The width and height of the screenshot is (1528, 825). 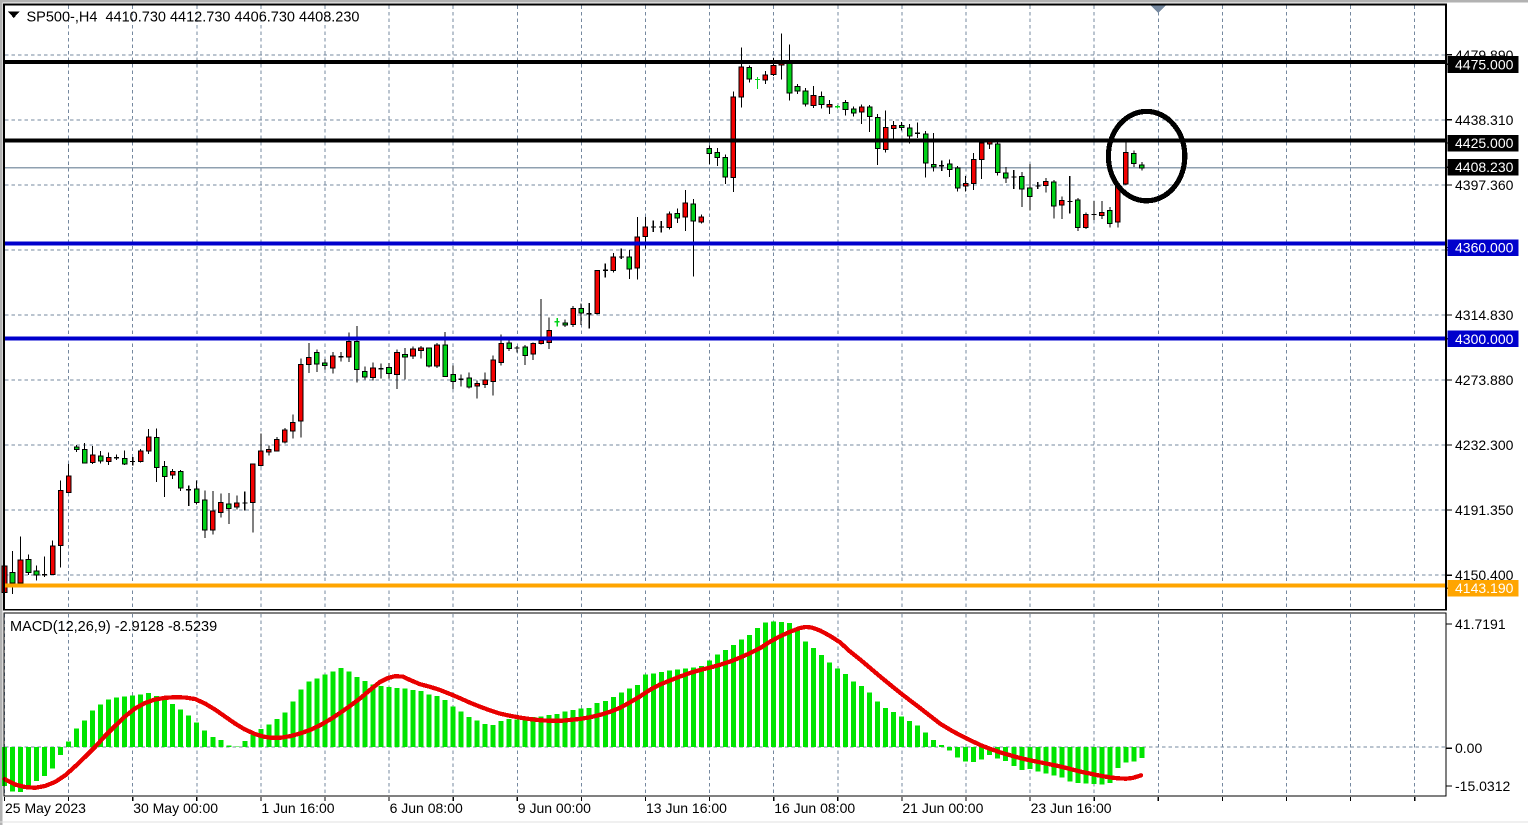 I want to click on svg-text: 1 Jun 16:00, so click(x=297, y=808).